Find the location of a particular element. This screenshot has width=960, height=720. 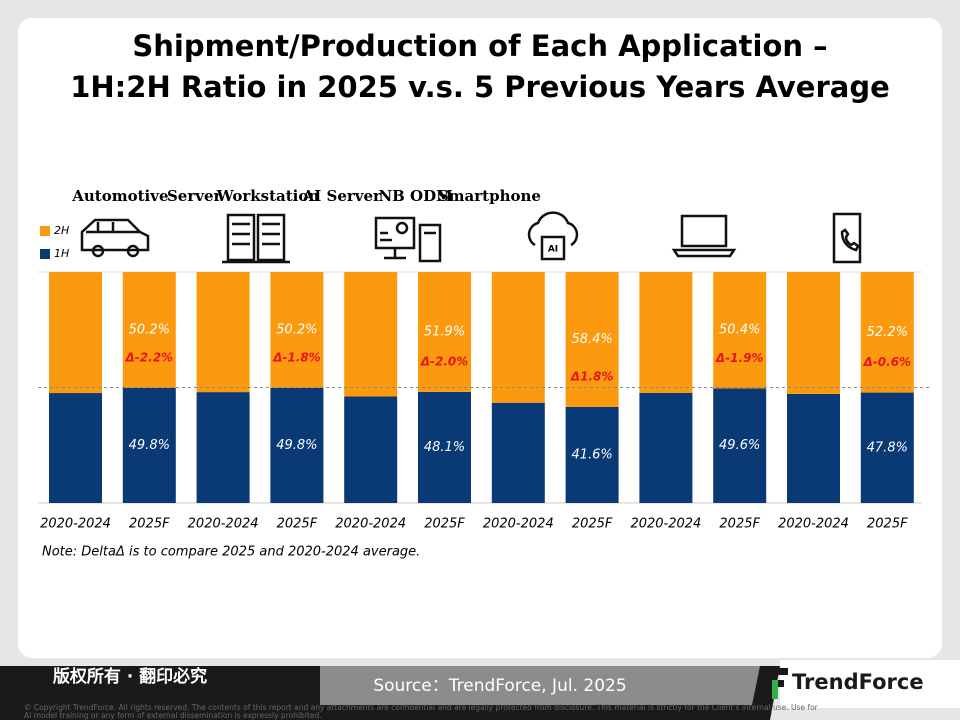

value-label: 41.6% is located at coordinates (591, 454).